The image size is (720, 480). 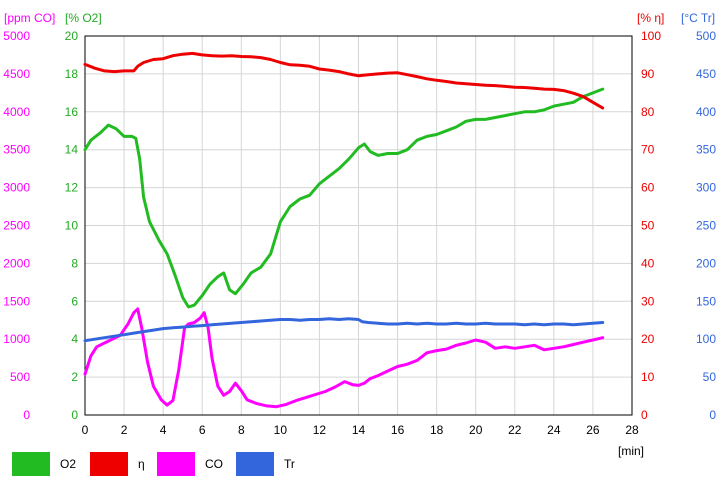 I want to click on co-tick-label: 0, so click(x=26, y=415).